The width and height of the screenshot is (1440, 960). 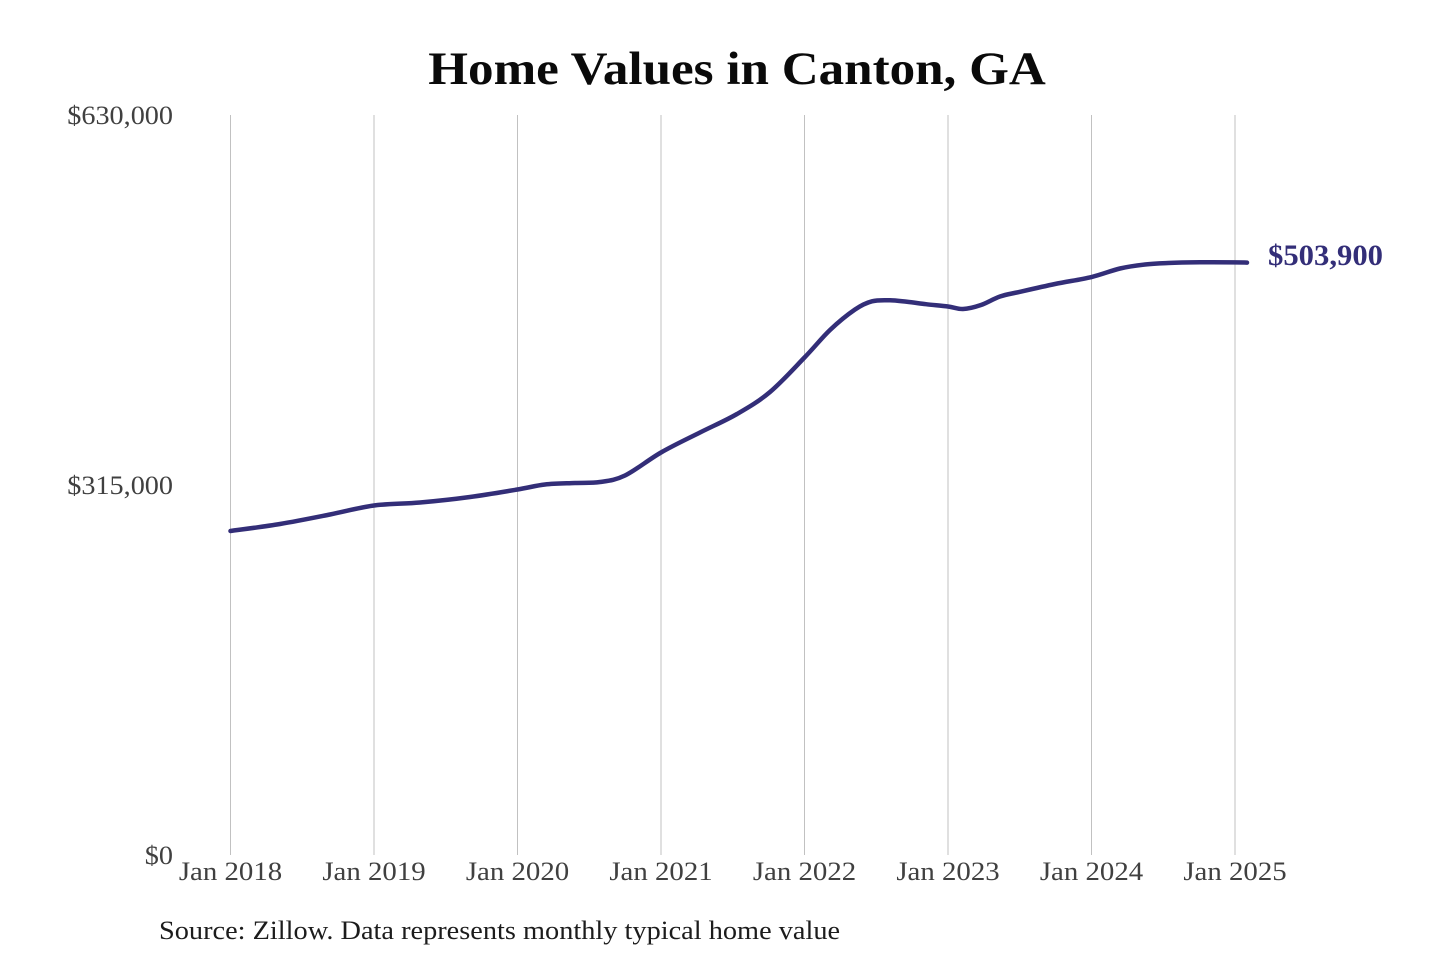 I want to click on svg-text: $0, so click(x=159, y=855).